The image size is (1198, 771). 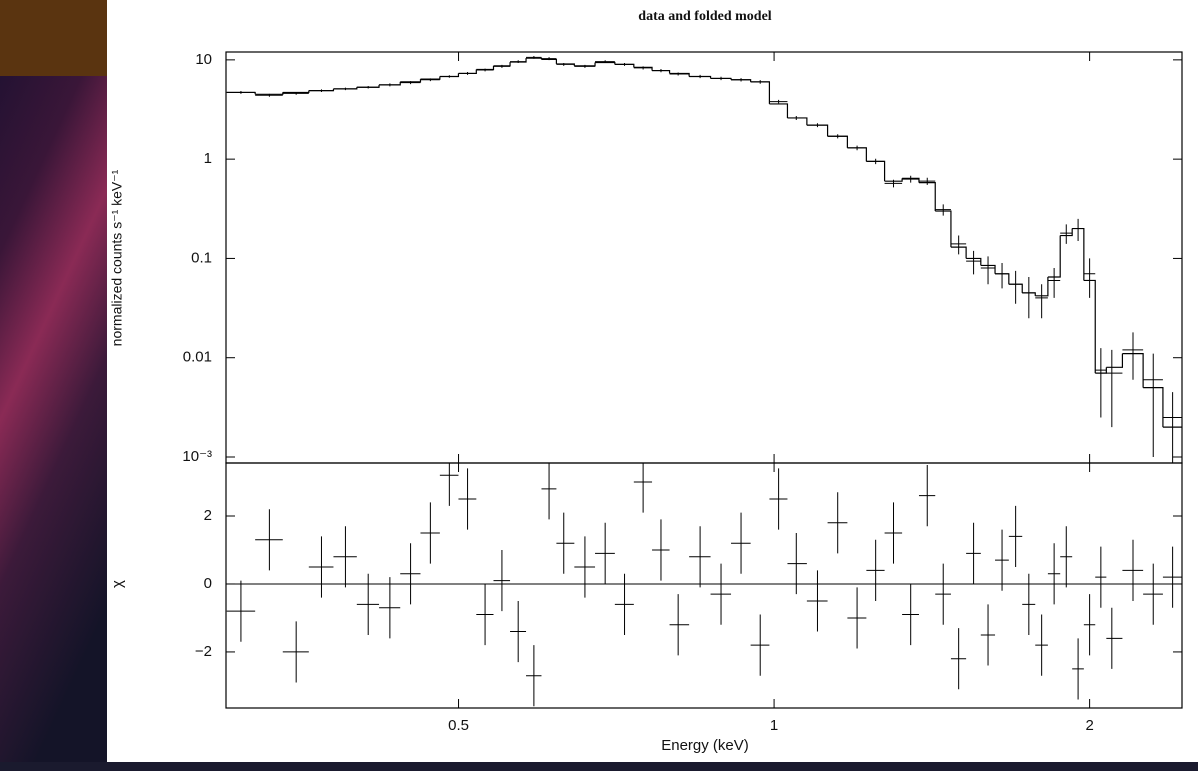 I want to click on y-tick-label: 10⁻³, so click(x=197, y=456).